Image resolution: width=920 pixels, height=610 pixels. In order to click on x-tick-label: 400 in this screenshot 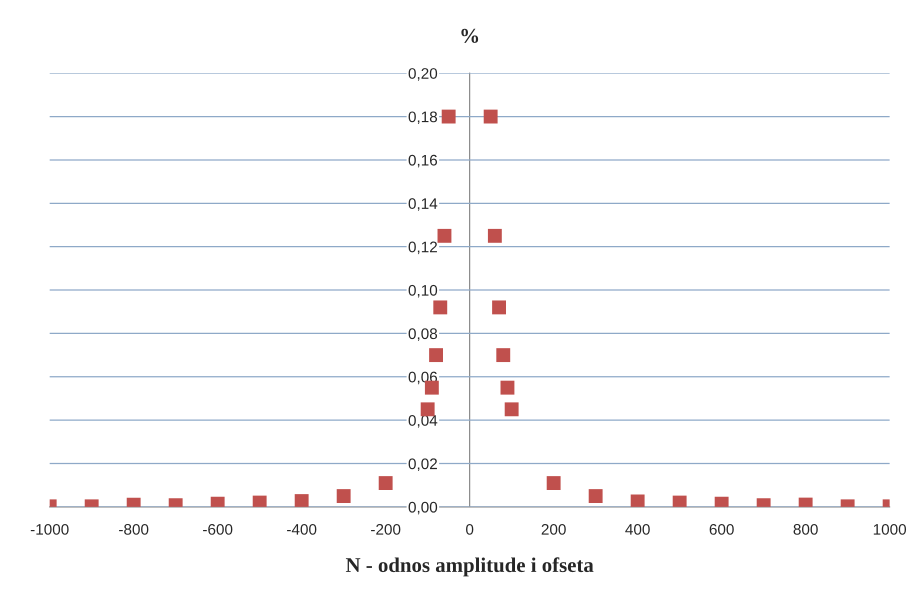, I will do `click(637, 529)`.